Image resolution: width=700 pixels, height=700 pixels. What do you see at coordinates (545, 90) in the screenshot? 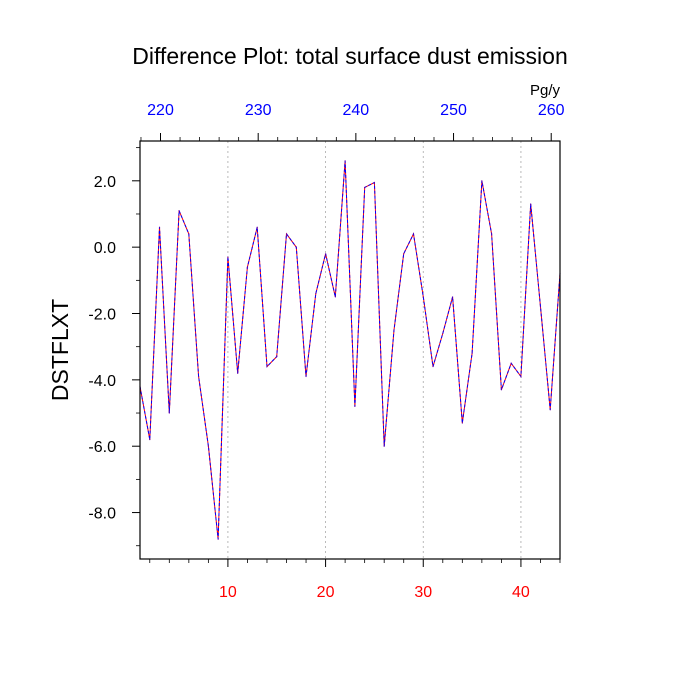
I see `units-label: Pg/y` at bounding box center [545, 90].